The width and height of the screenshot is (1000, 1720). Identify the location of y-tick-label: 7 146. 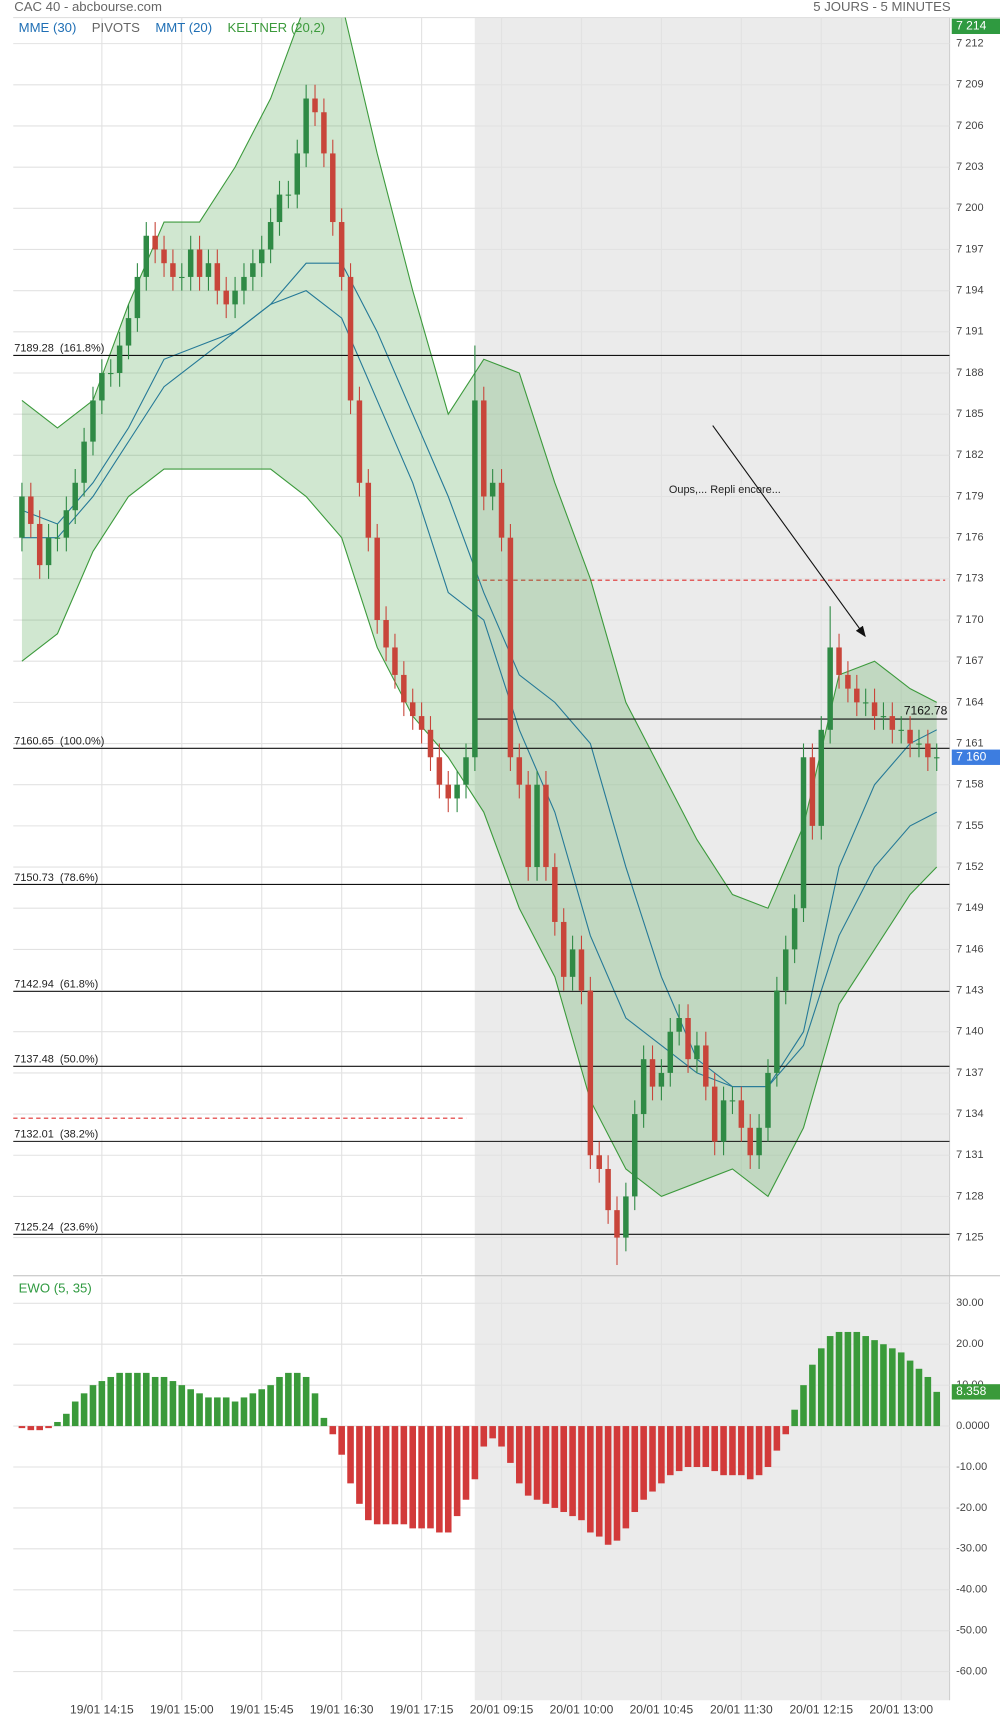
(969, 949).